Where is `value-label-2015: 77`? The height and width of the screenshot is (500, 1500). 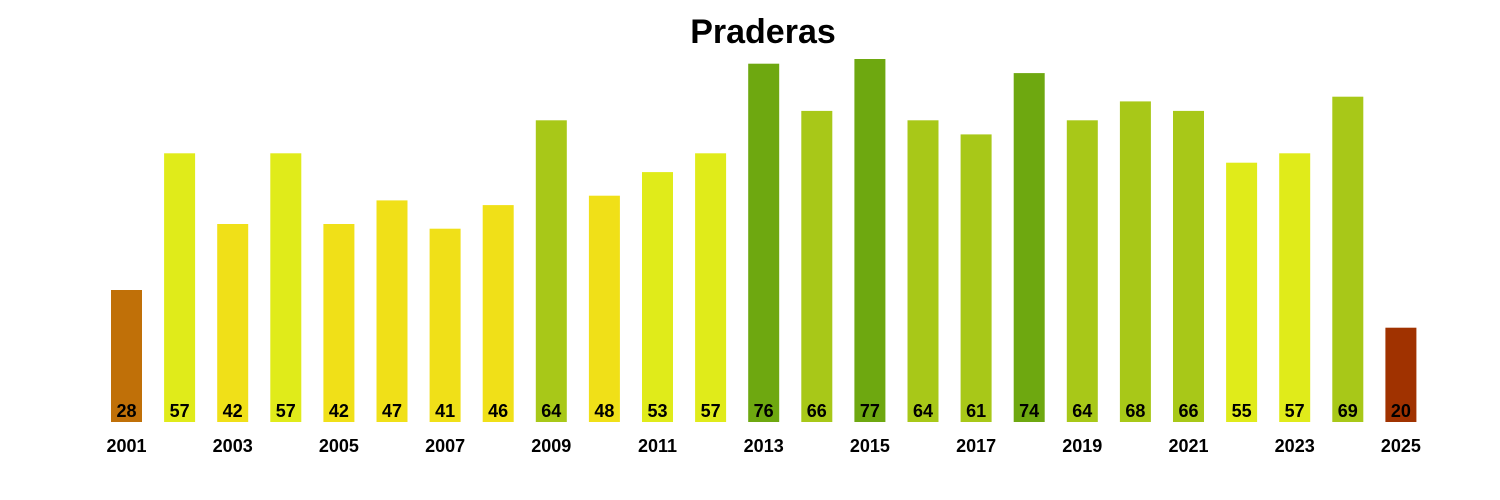
value-label-2015: 77 is located at coordinates (870, 411).